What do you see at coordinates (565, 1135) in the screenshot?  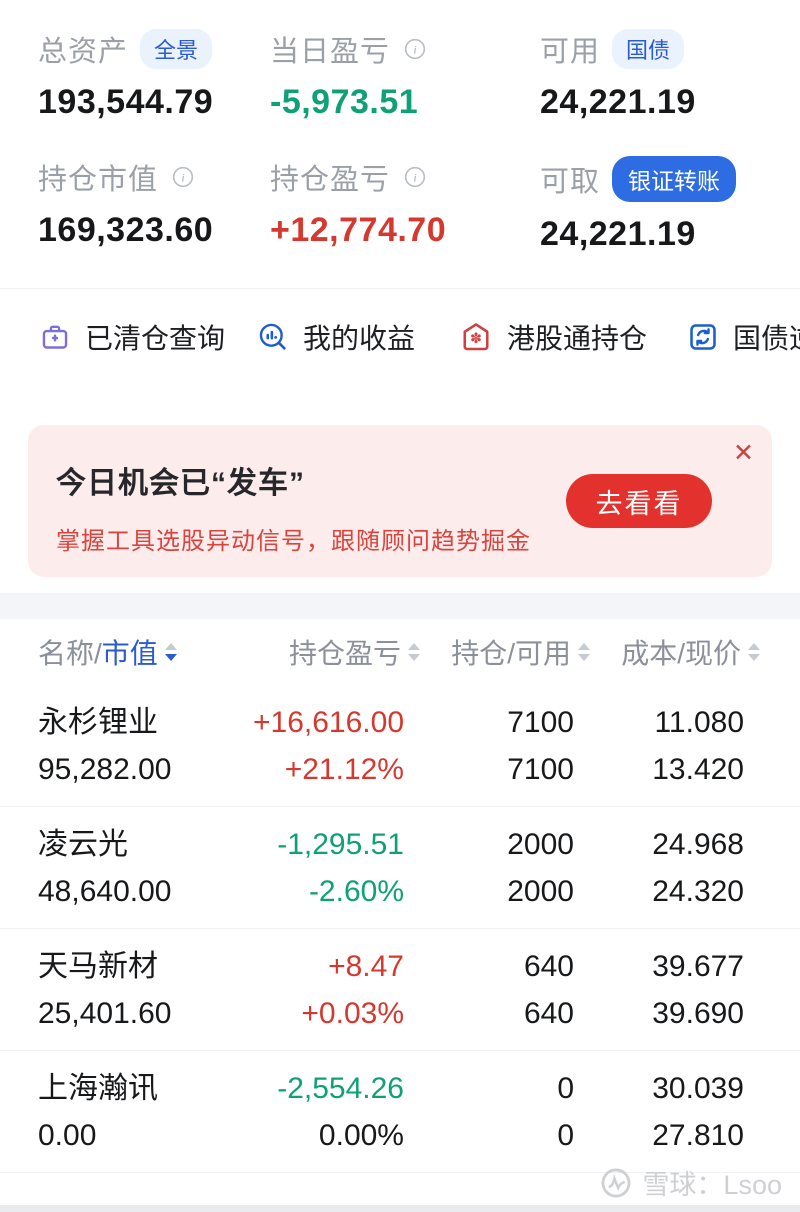 I see `available-qty: 0` at bounding box center [565, 1135].